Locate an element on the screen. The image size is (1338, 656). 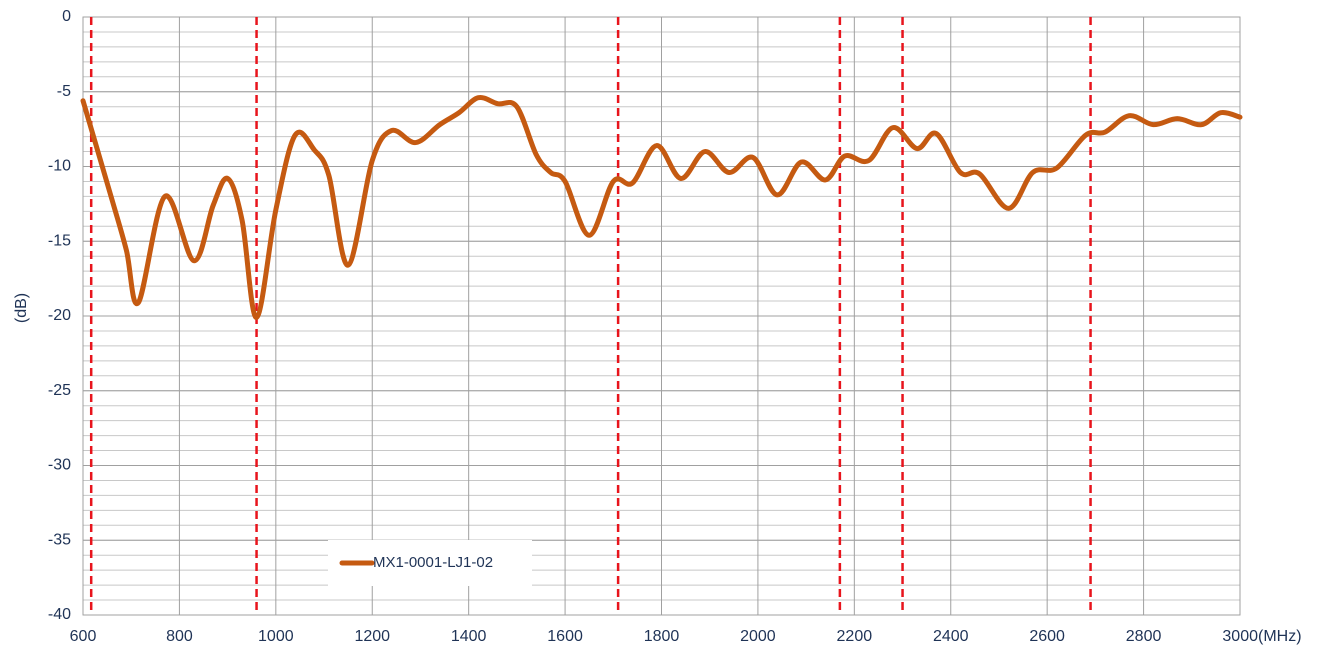
x-tick-label: 2000 is located at coordinates (758, 636).